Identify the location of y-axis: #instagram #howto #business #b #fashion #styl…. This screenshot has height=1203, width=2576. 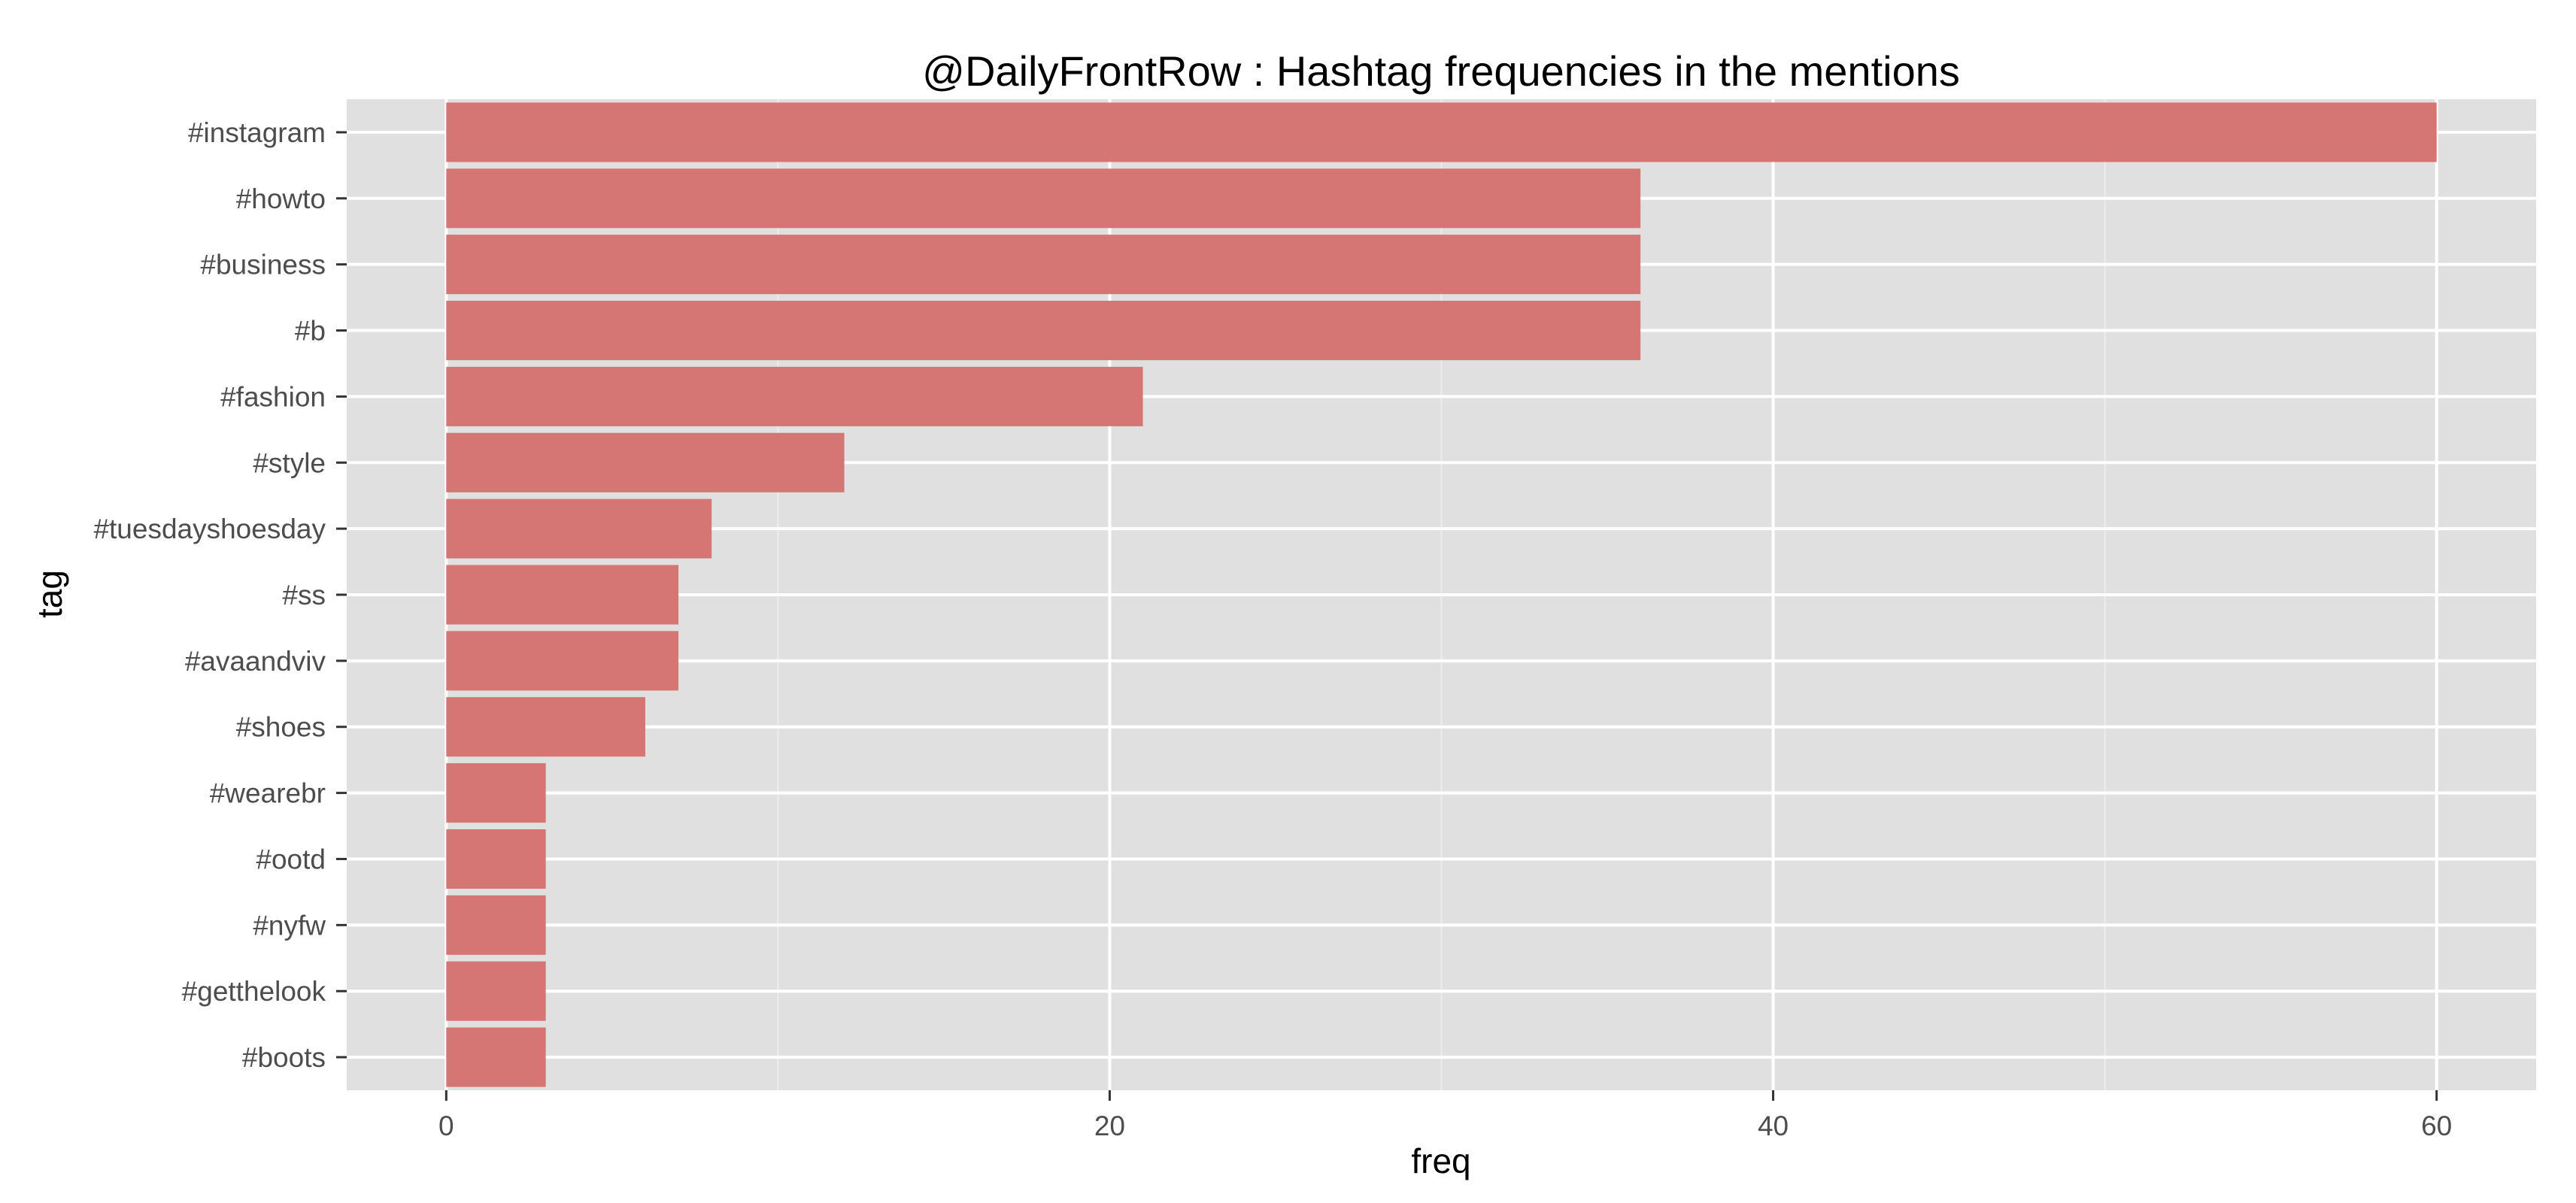
(220, 595).